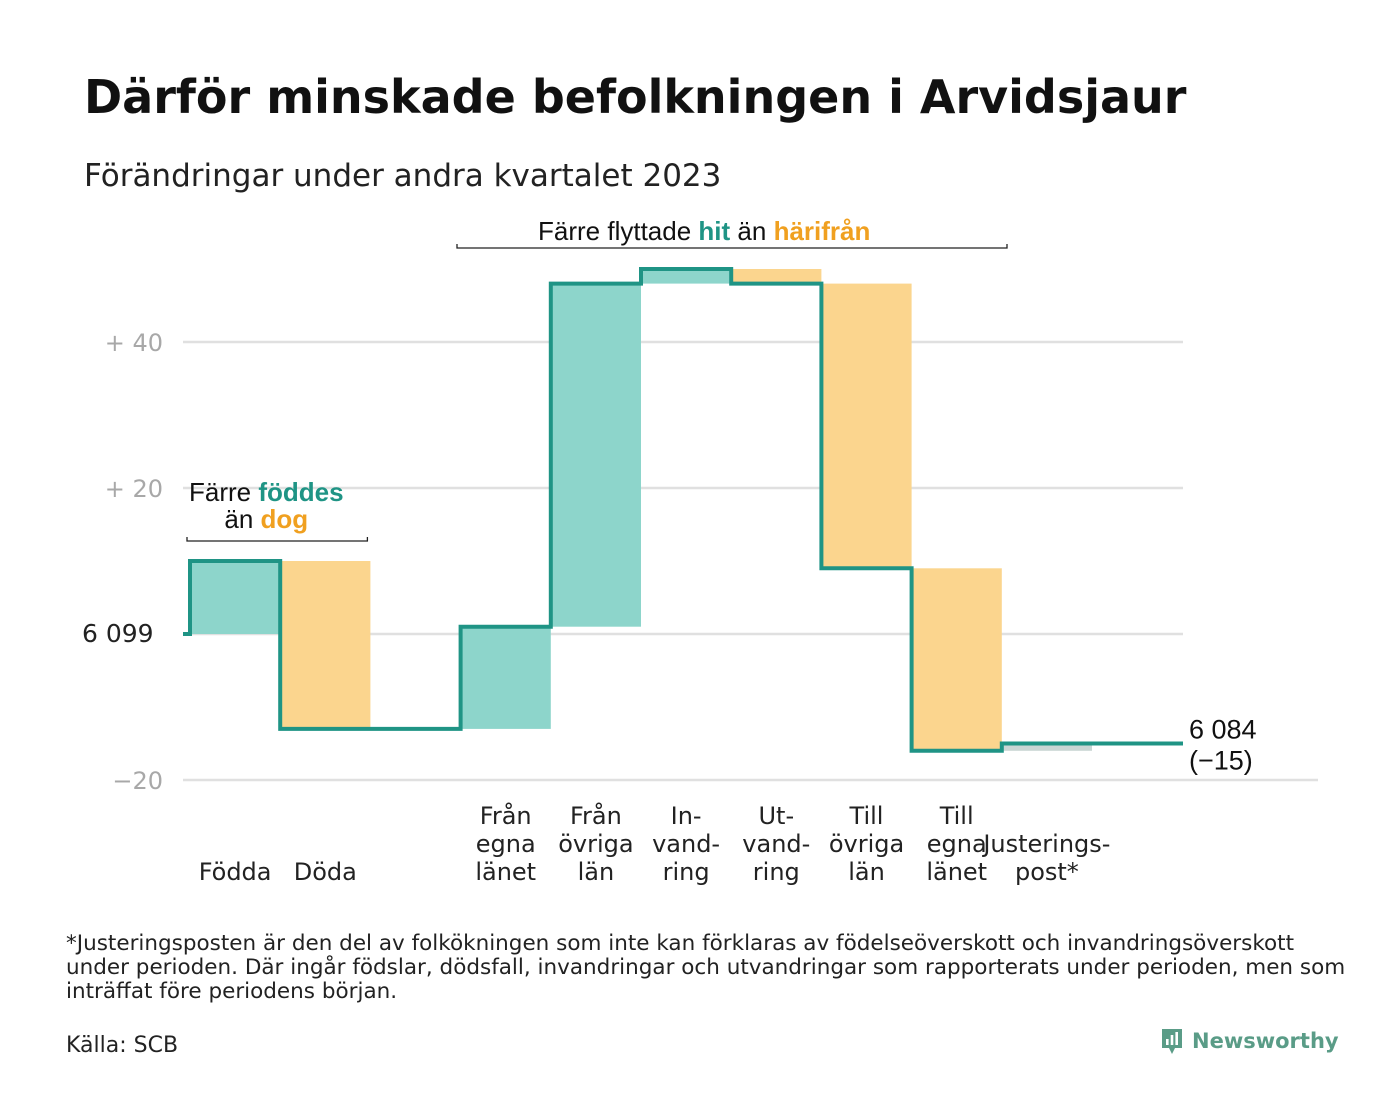 The width and height of the screenshot is (1400, 1120). I want to click on moves-annotation-harifran: härifrån, so click(822, 231).